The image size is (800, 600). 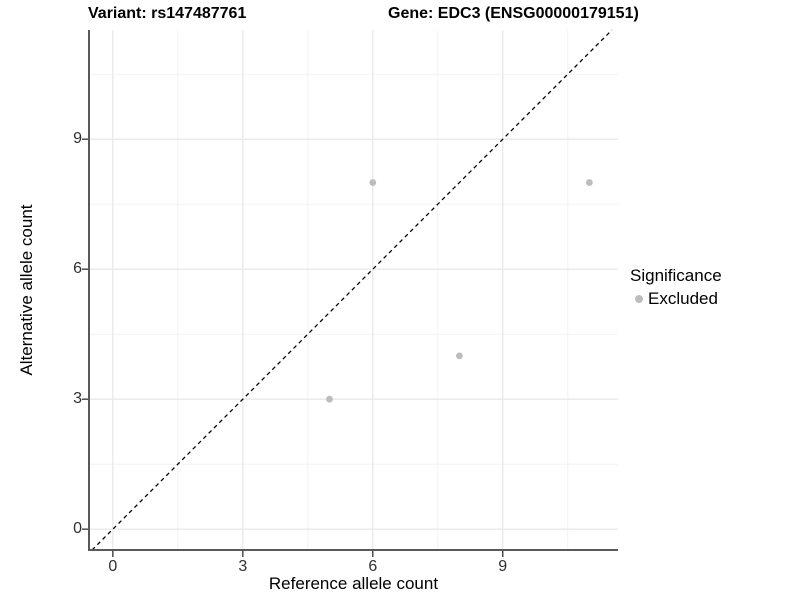 What do you see at coordinates (77, 529) in the screenshot?
I see `y-tick-label: 0` at bounding box center [77, 529].